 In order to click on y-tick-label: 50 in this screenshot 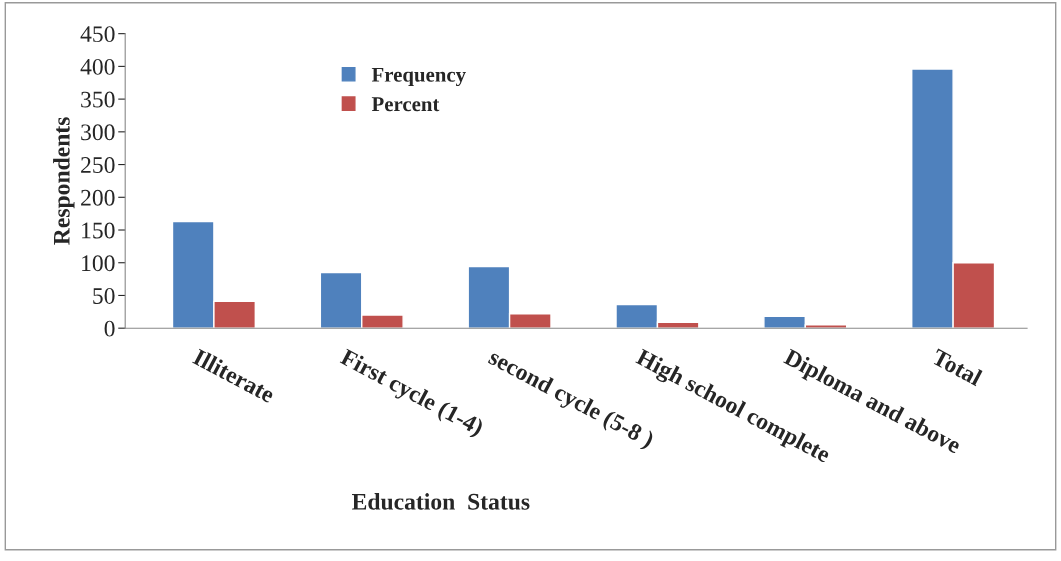, I will do `click(104, 295)`.